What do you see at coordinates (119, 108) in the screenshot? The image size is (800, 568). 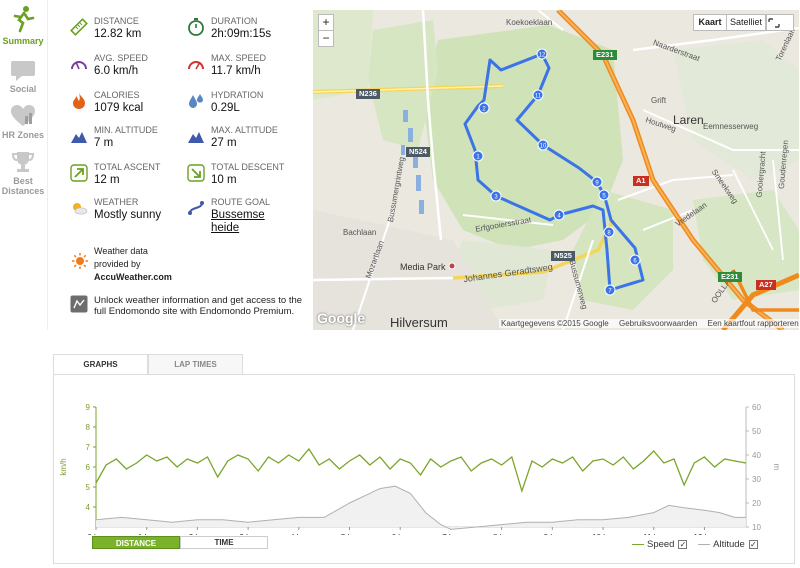 I see `stat-calories-value: 1079 kcal` at bounding box center [119, 108].